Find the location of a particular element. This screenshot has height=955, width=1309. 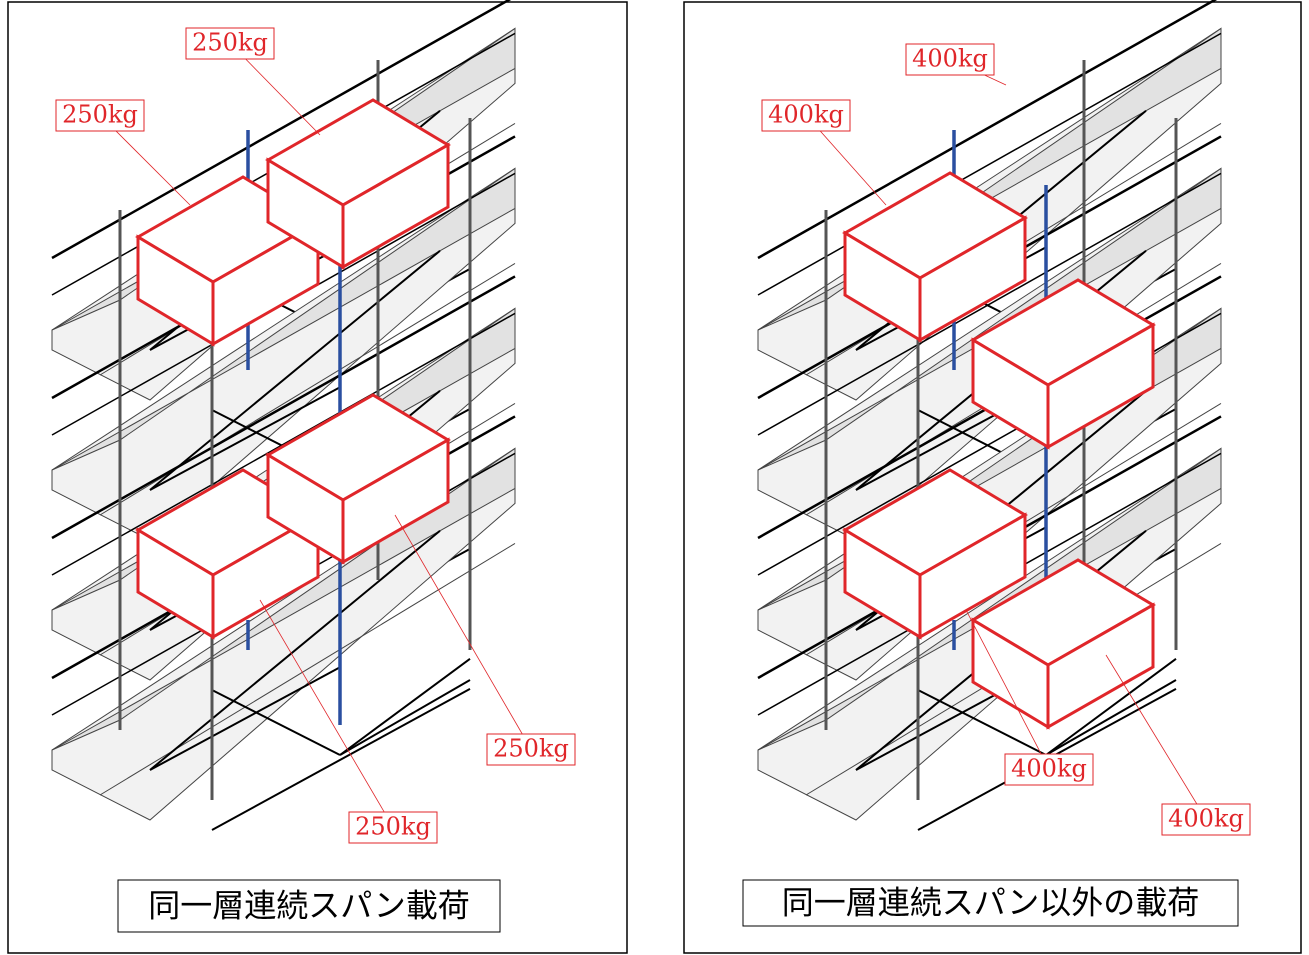

caption: 同一層連続スパン載荷 is located at coordinates (309, 906).